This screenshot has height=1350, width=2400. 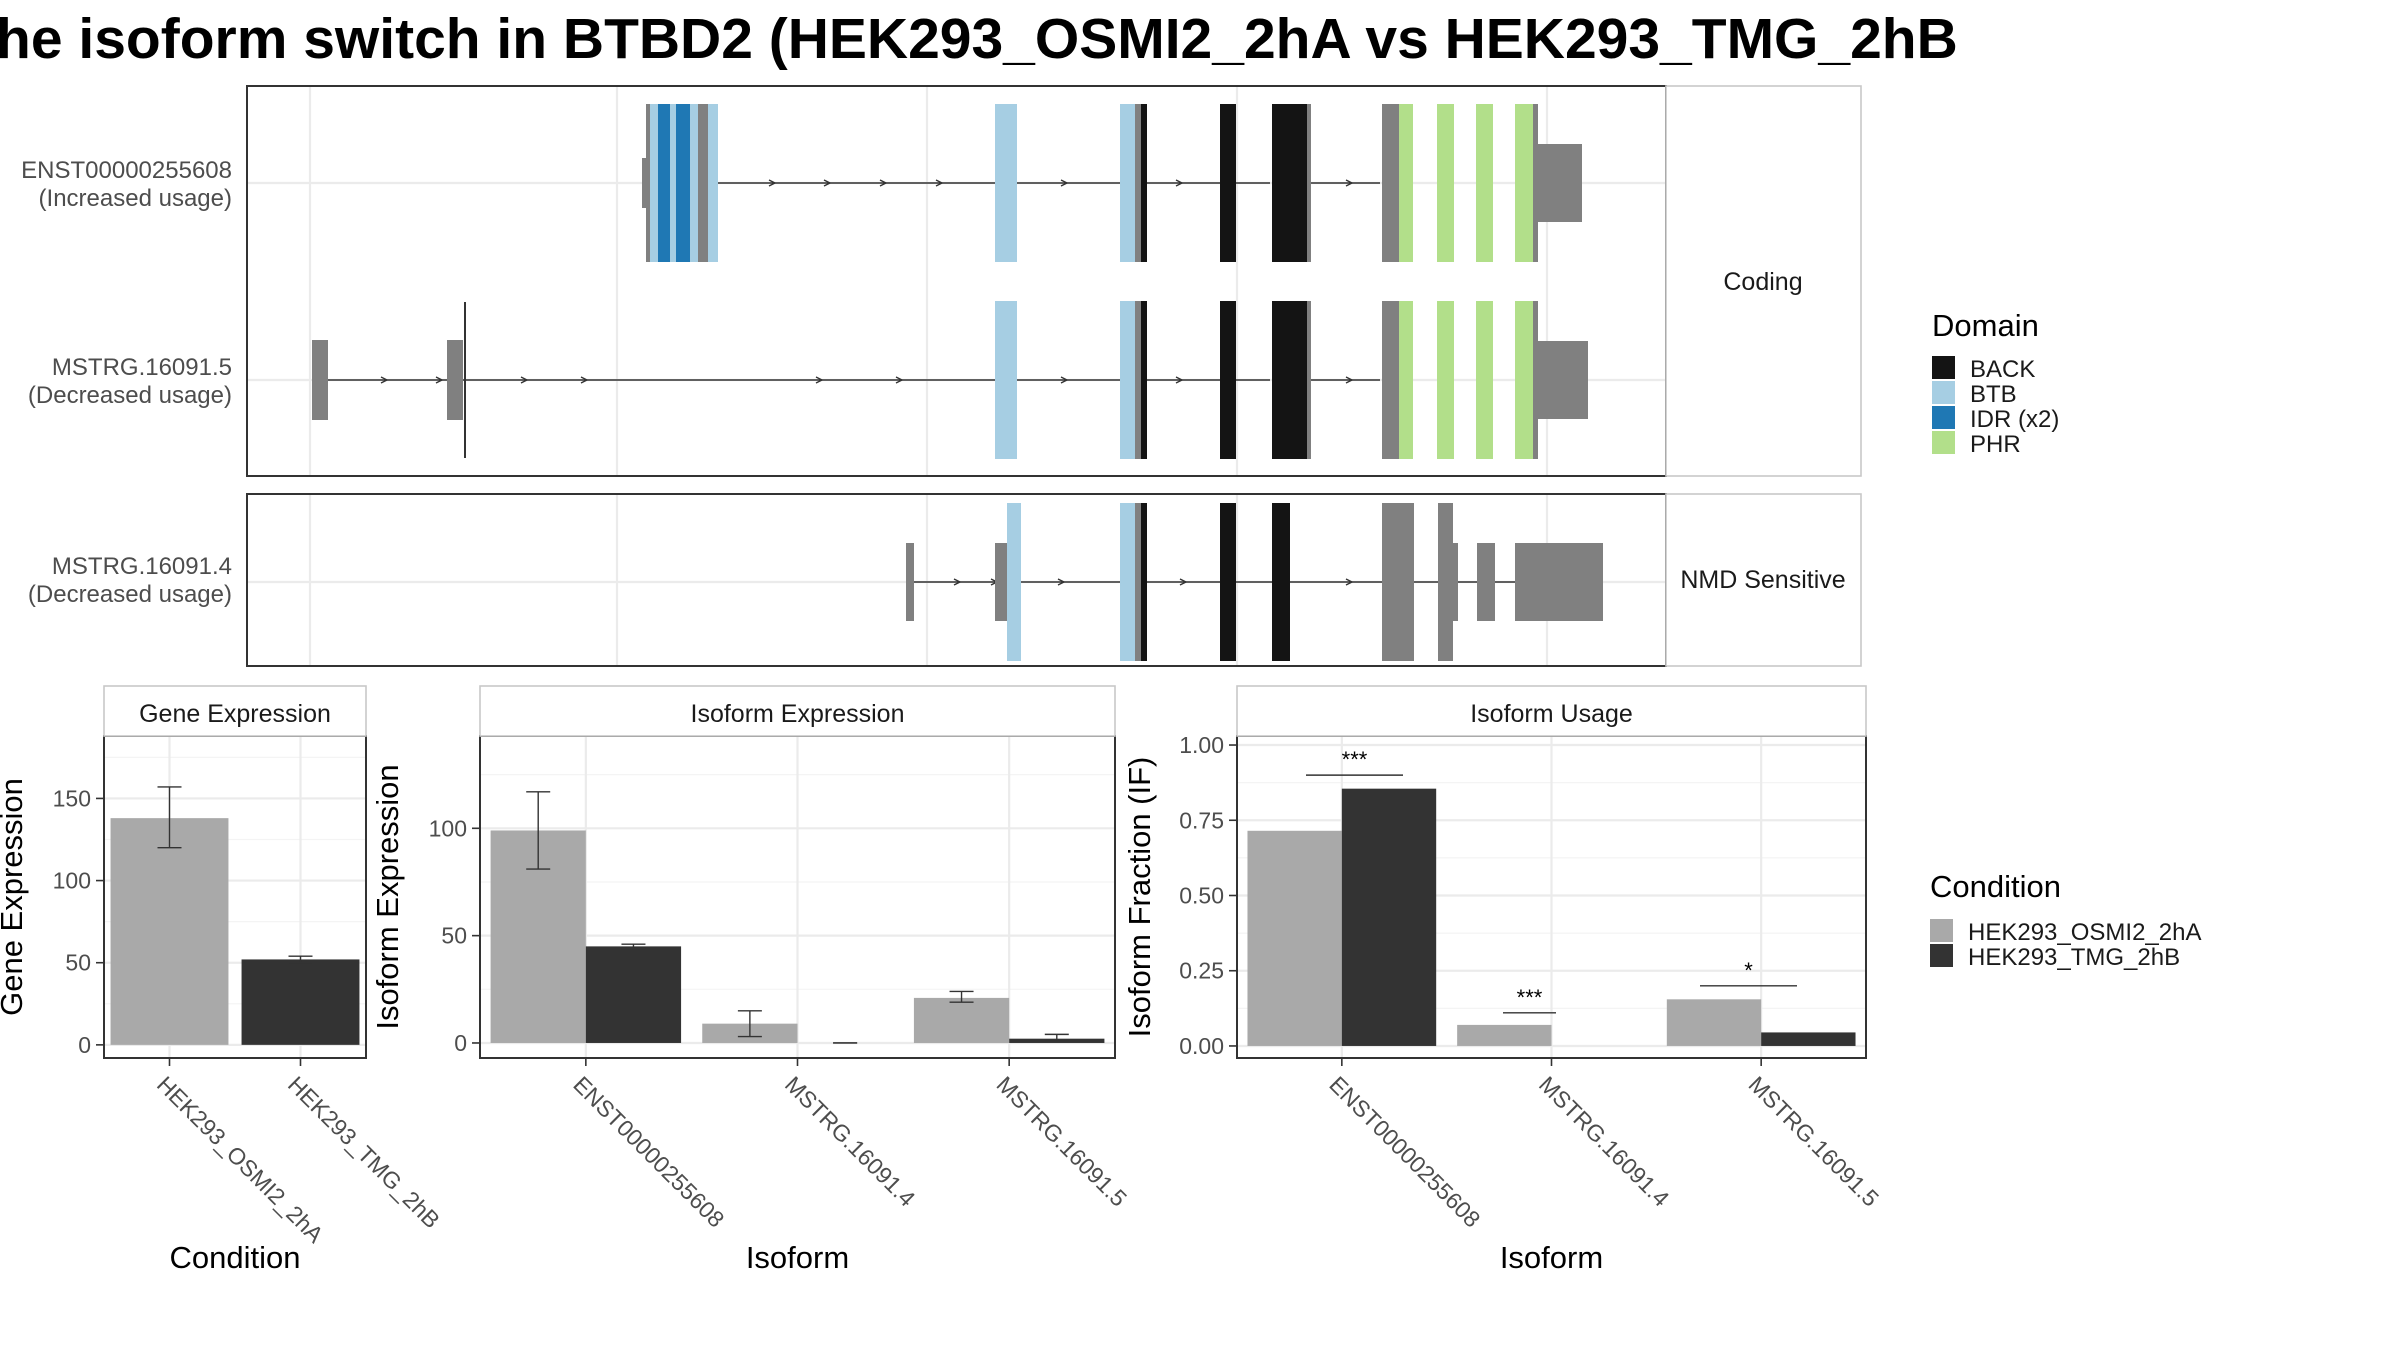 What do you see at coordinates (2014, 419) in the screenshot?
I see `legend-label-idr: IDR (x2)` at bounding box center [2014, 419].